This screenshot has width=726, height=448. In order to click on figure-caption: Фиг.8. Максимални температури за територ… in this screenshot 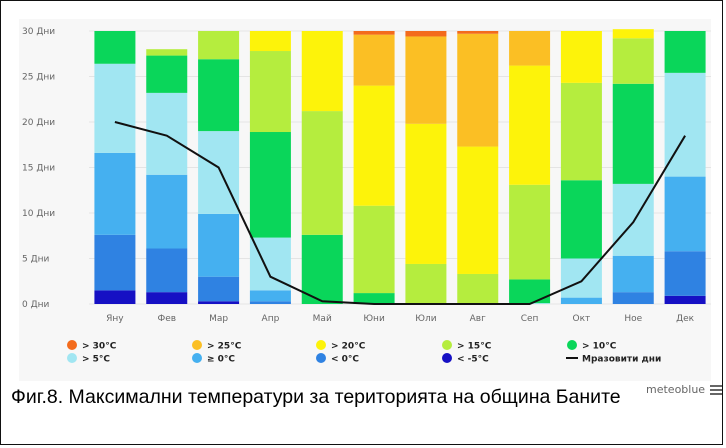, I will do `click(316, 397)`.